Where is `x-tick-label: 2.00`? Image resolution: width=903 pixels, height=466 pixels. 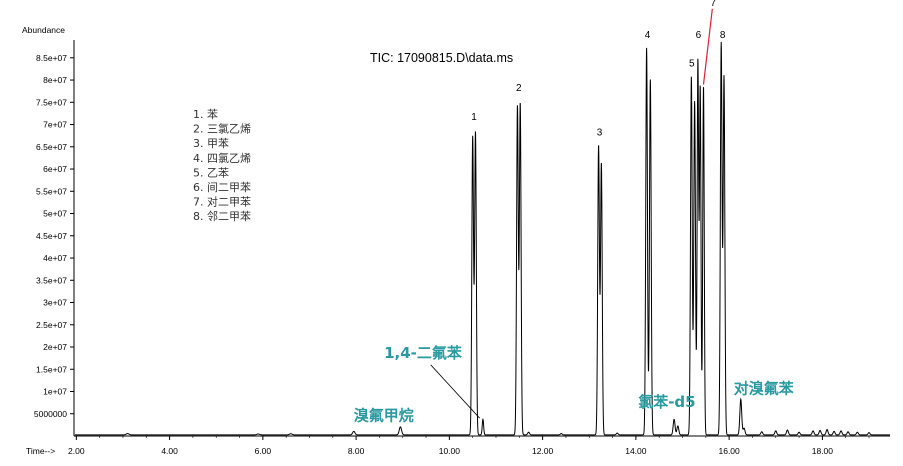 x-tick-label: 2.00 is located at coordinates (76, 451).